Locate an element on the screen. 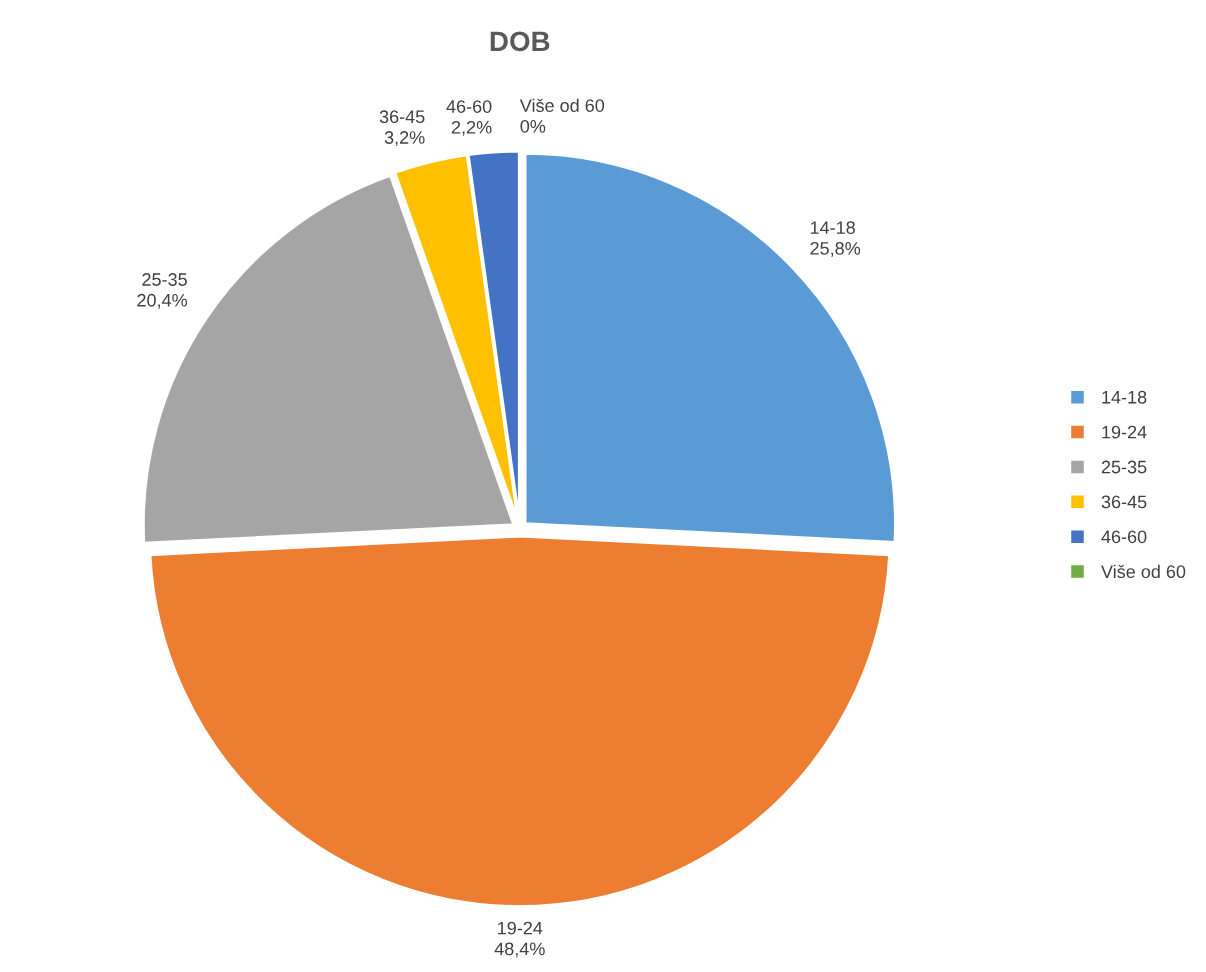 Image resolution: width=1206 pixels, height=972 pixels. chart-title: DOB is located at coordinates (520, 41).